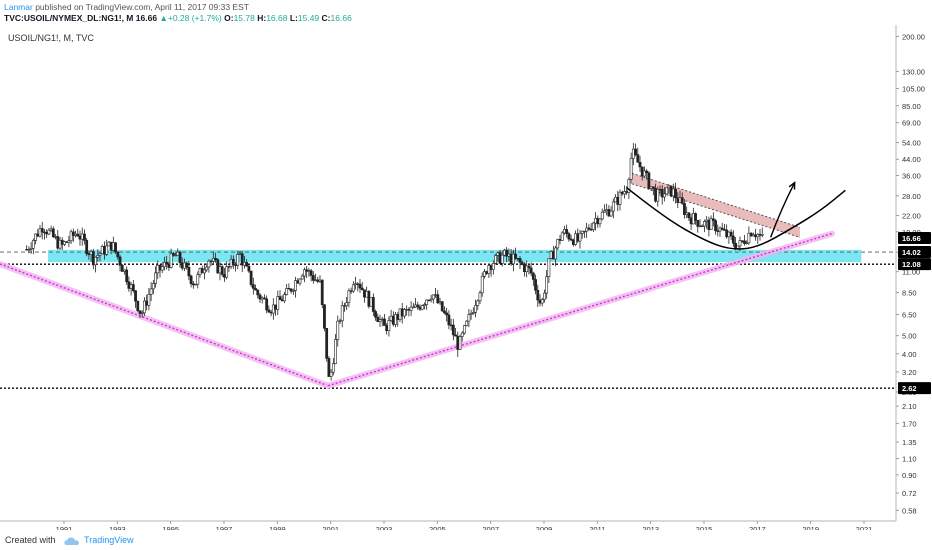 Image resolution: width=932 pixels, height=550 pixels. Describe the element at coordinates (341, 18) in the screenshot. I see `close-value: 16.66` at that location.